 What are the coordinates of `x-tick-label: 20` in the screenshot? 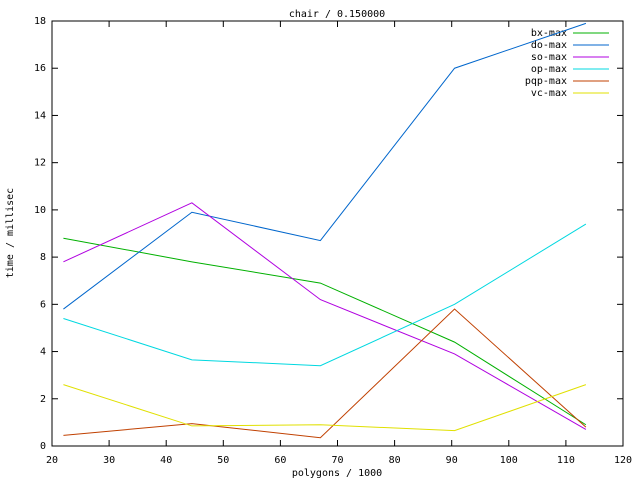 It's located at (52, 460).